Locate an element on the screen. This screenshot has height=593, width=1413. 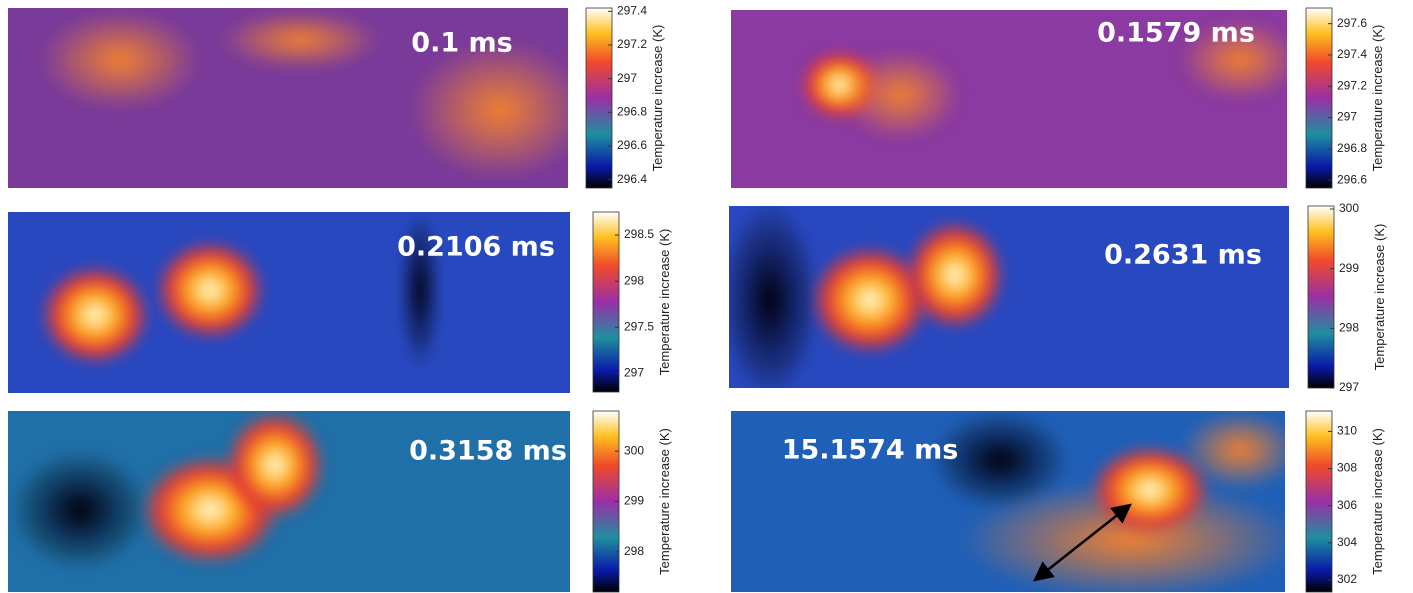
colorbar-tick-label: 302 is located at coordinates (1347, 579).